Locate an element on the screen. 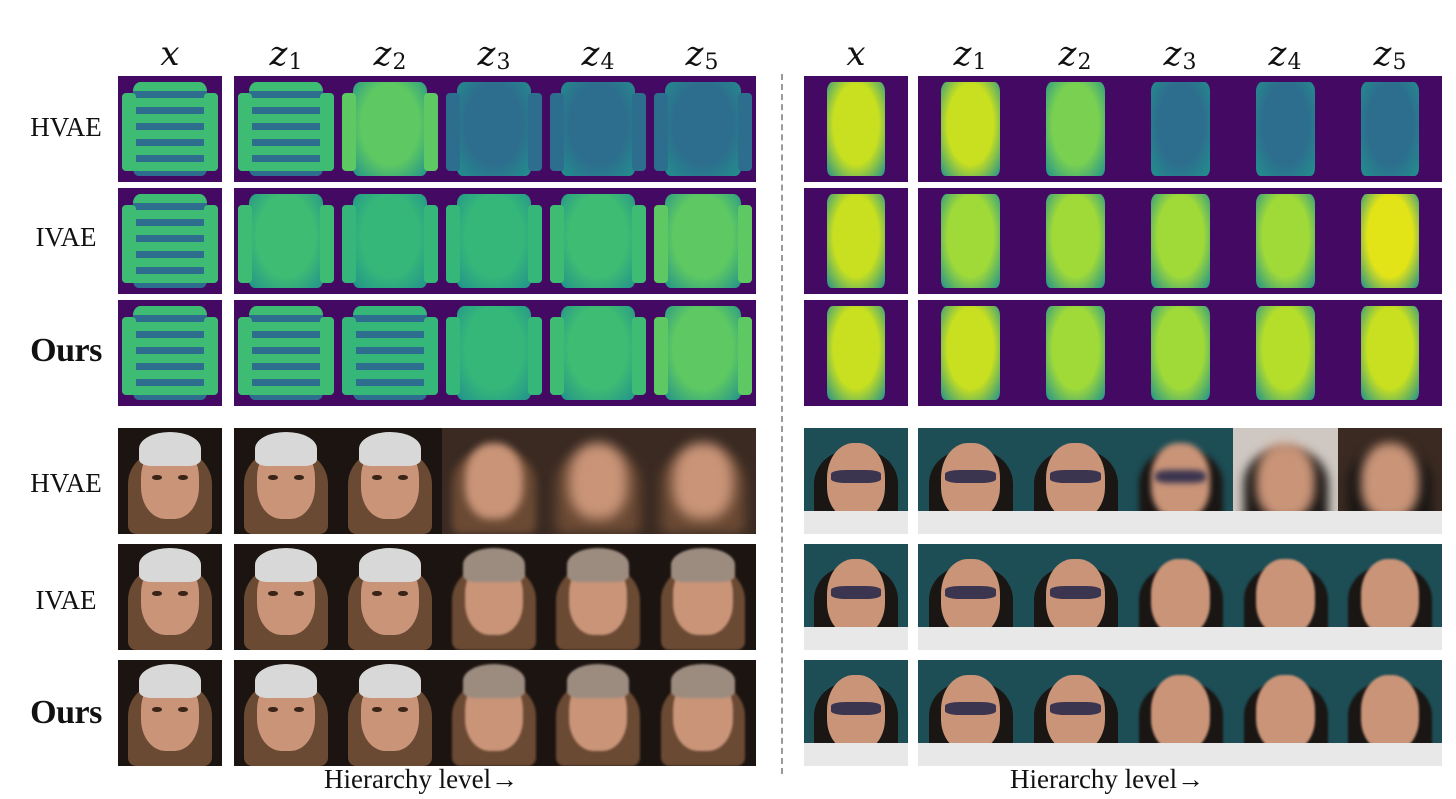  fashion-left-ours-col2 is located at coordinates (390, 353).